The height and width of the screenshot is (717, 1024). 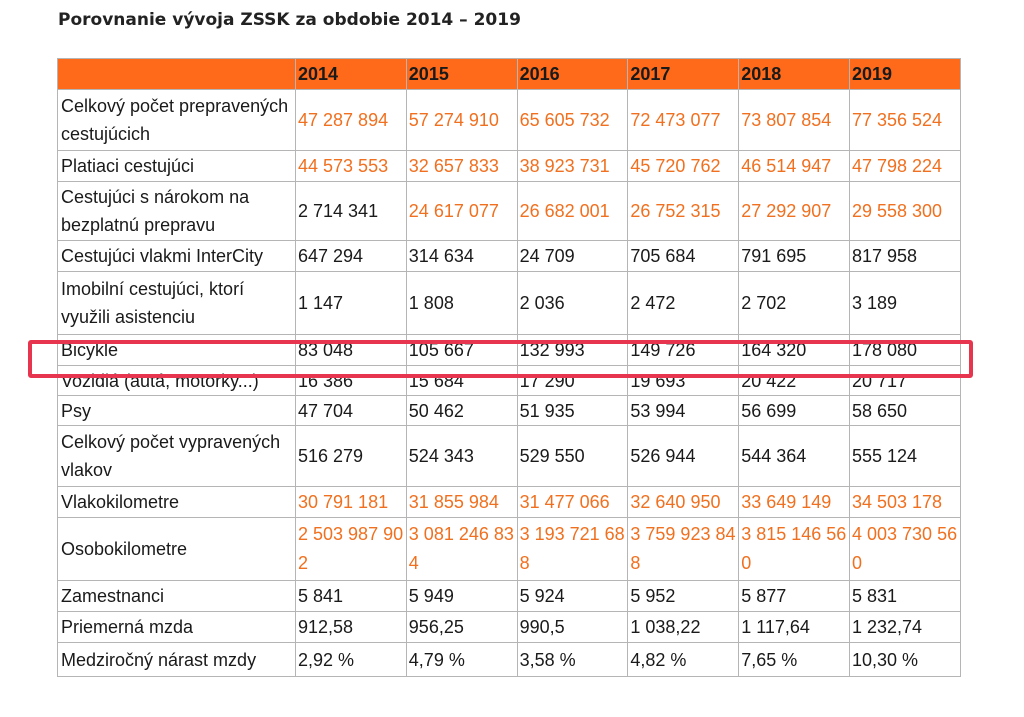 What do you see at coordinates (572, 659) in the screenshot?
I see `table-cell: 3,58 %` at bounding box center [572, 659].